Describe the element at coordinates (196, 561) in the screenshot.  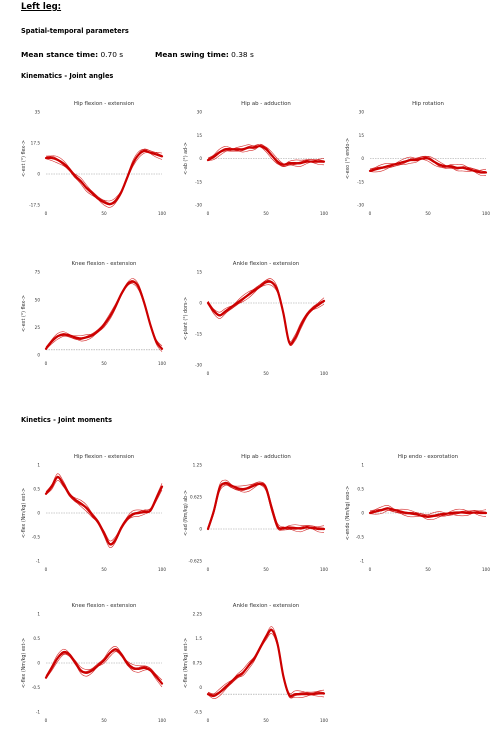
I see `y-tick-label: -0.625` at that location.